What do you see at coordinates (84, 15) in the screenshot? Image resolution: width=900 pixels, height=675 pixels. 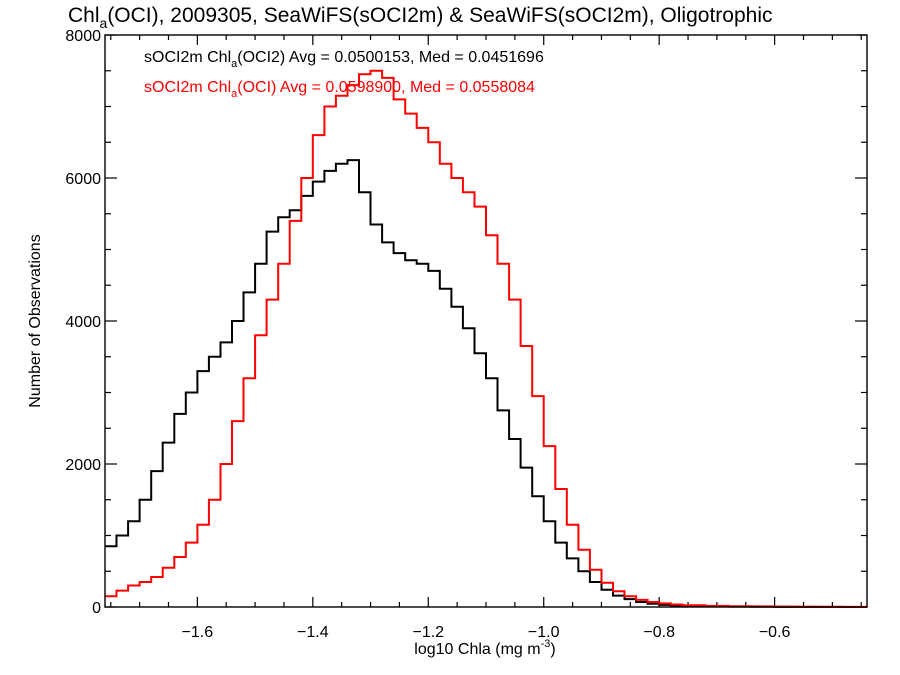 I see `title-prefix: Chl` at bounding box center [84, 15].